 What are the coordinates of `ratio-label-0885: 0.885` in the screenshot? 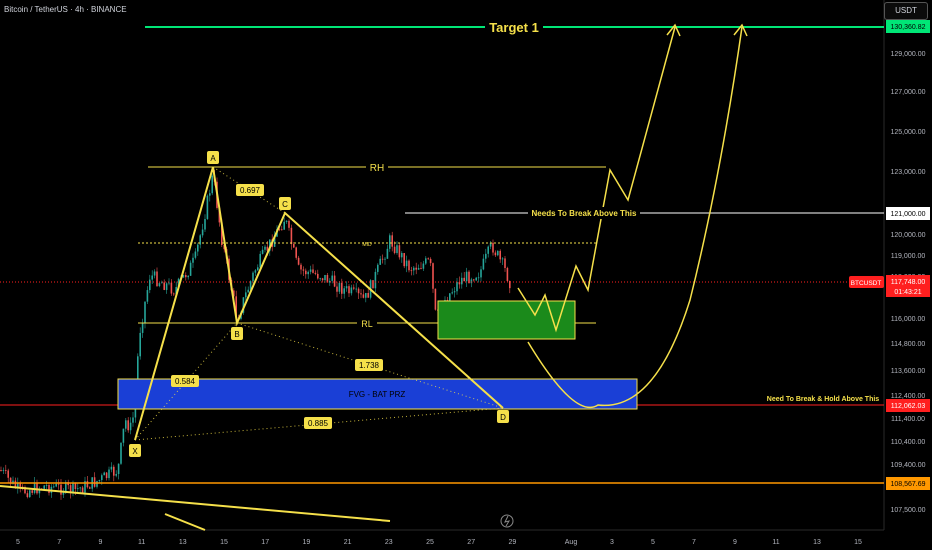 It's located at (318, 423).